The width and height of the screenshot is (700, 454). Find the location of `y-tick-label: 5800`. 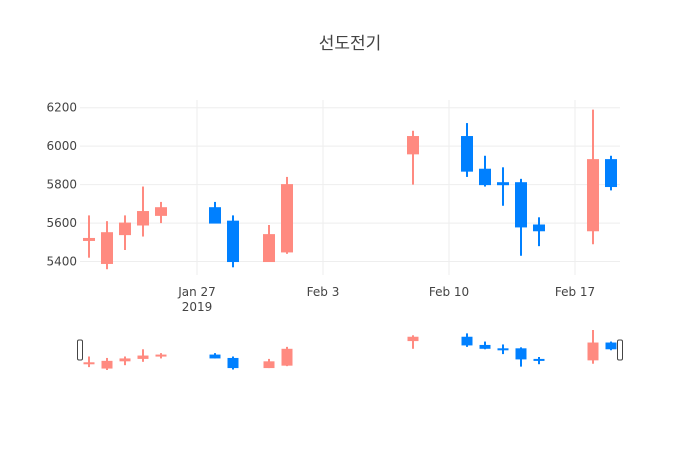

y-tick-label: 5800 is located at coordinates (61, 185).